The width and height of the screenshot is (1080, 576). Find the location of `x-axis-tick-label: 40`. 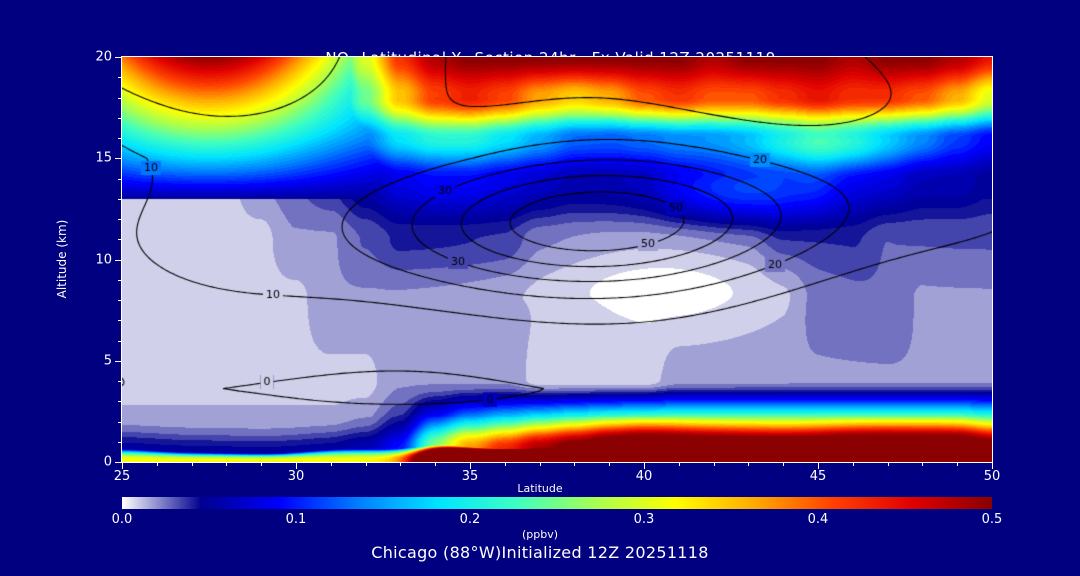

x-axis-tick-label: 40 is located at coordinates (644, 476).